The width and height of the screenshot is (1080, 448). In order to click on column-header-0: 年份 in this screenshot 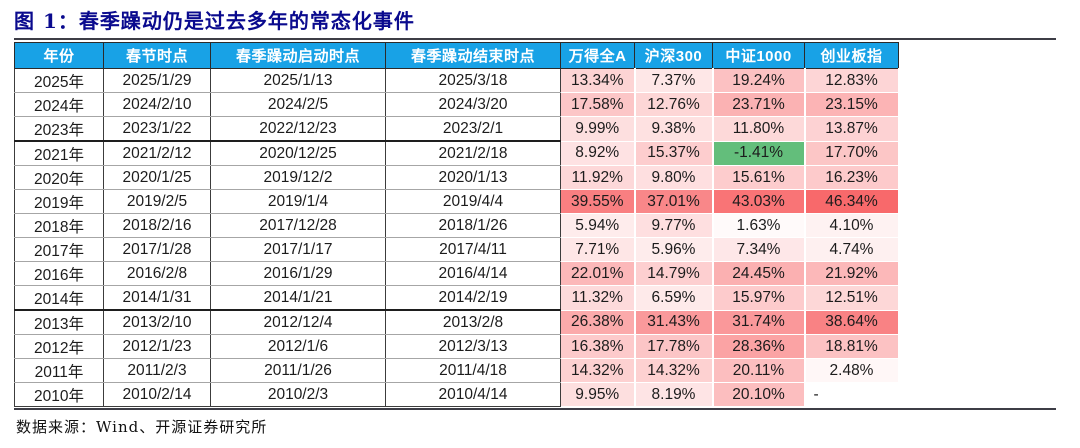, I will do `click(59, 55)`.